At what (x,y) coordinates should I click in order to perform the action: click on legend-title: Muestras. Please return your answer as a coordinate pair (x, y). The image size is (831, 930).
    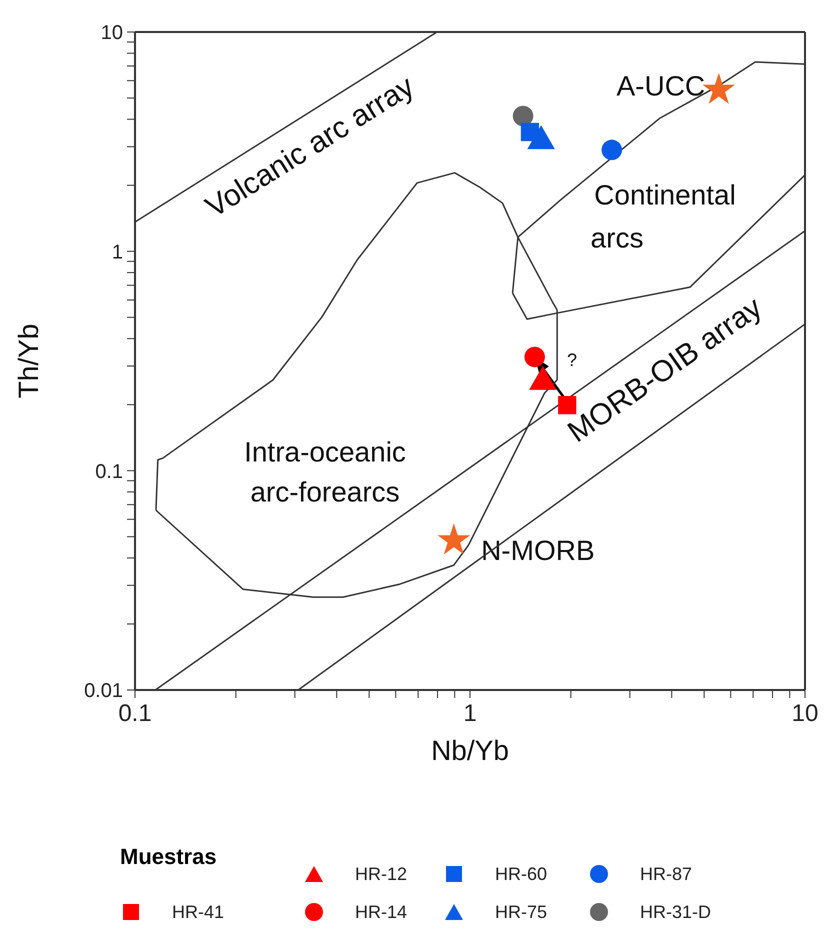
    Looking at the image, I should click on (168, 857).